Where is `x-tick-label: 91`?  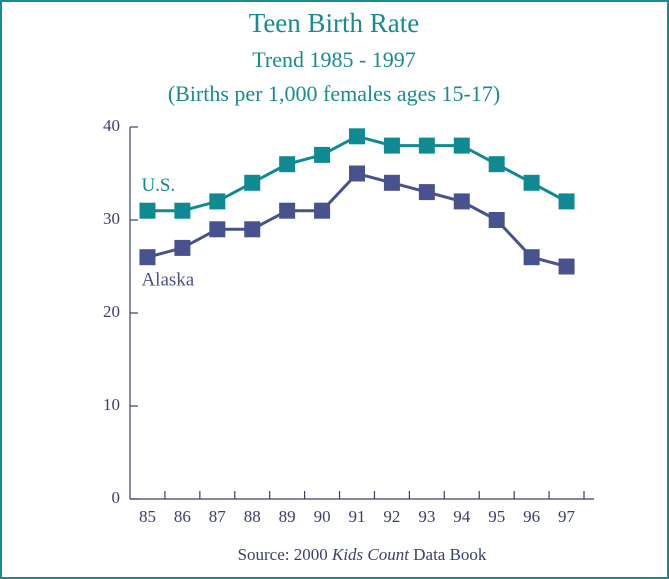 x-tick-label: 91 is located at coordinates (357, 516).